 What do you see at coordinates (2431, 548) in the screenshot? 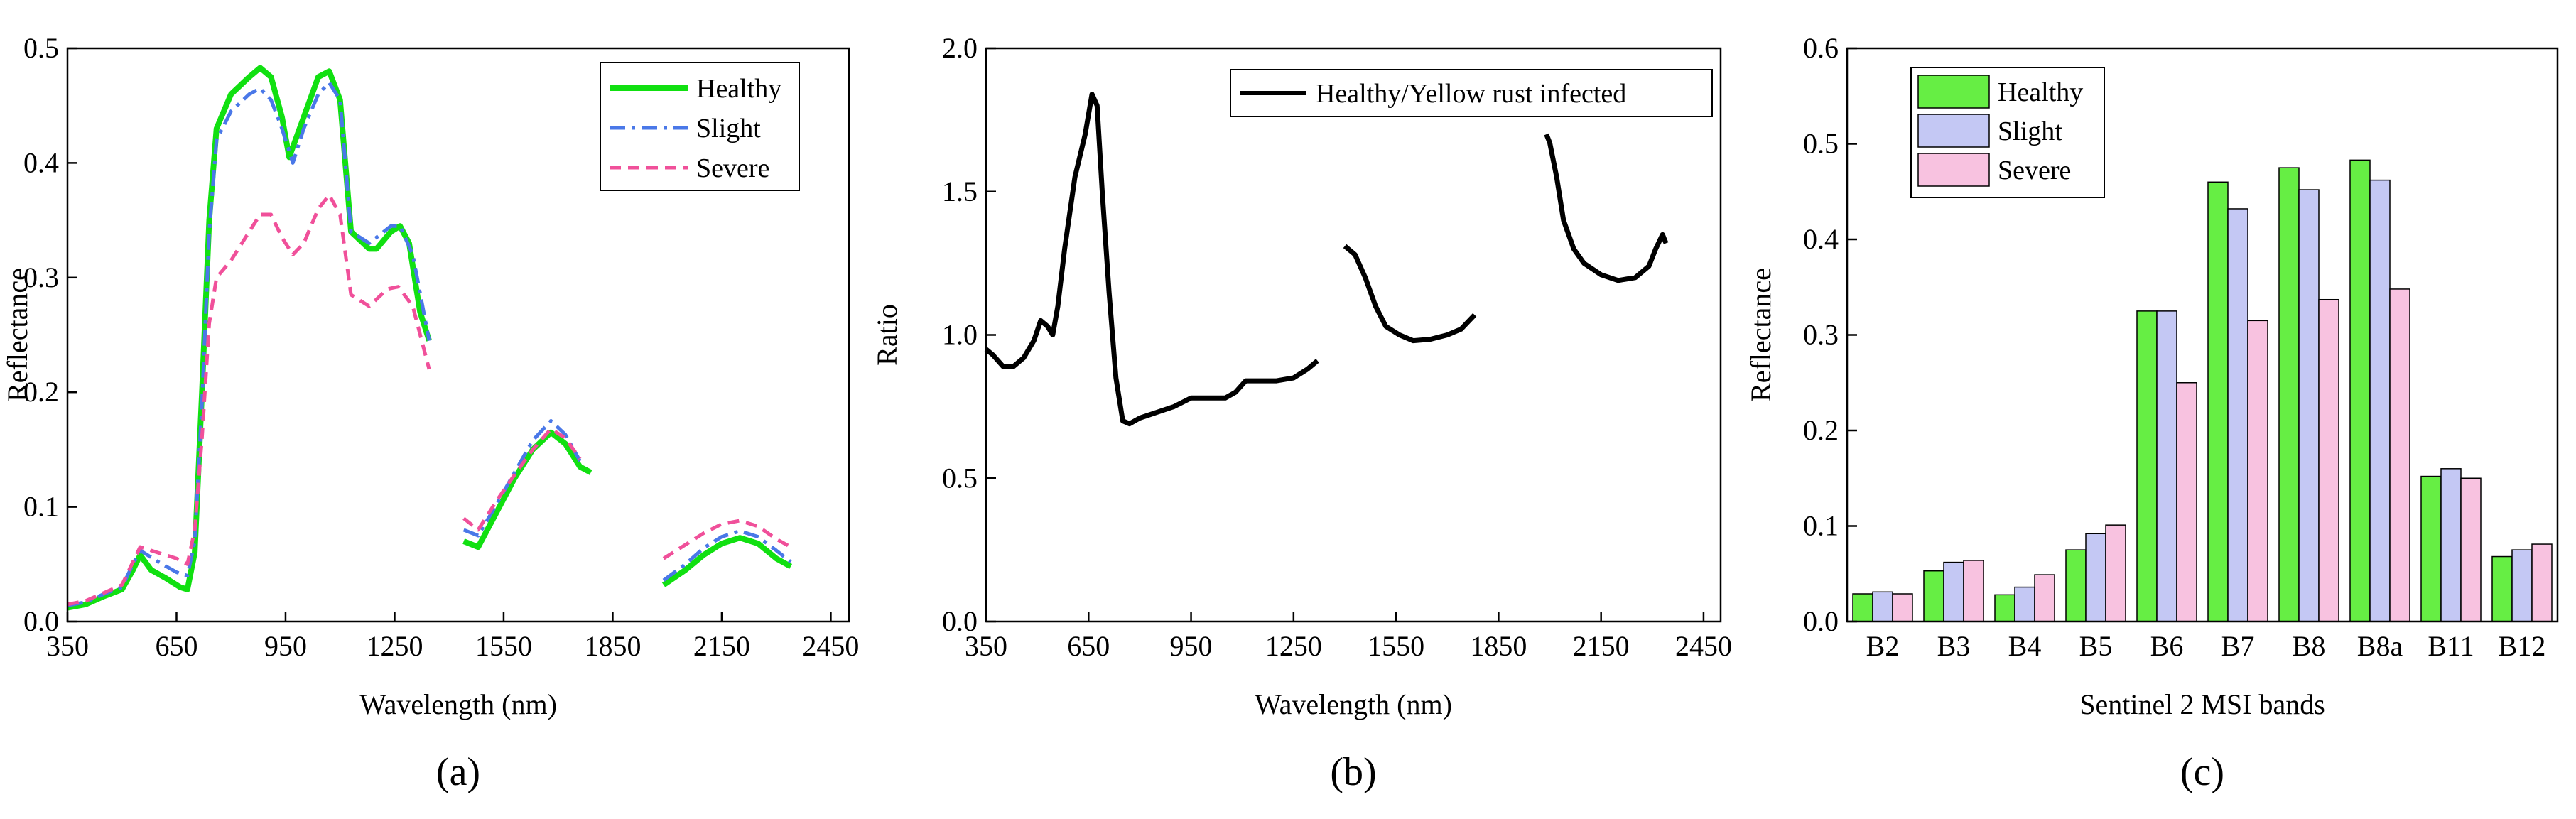
I see `bar-healthy-b11` at bounding box center [2431, 548].